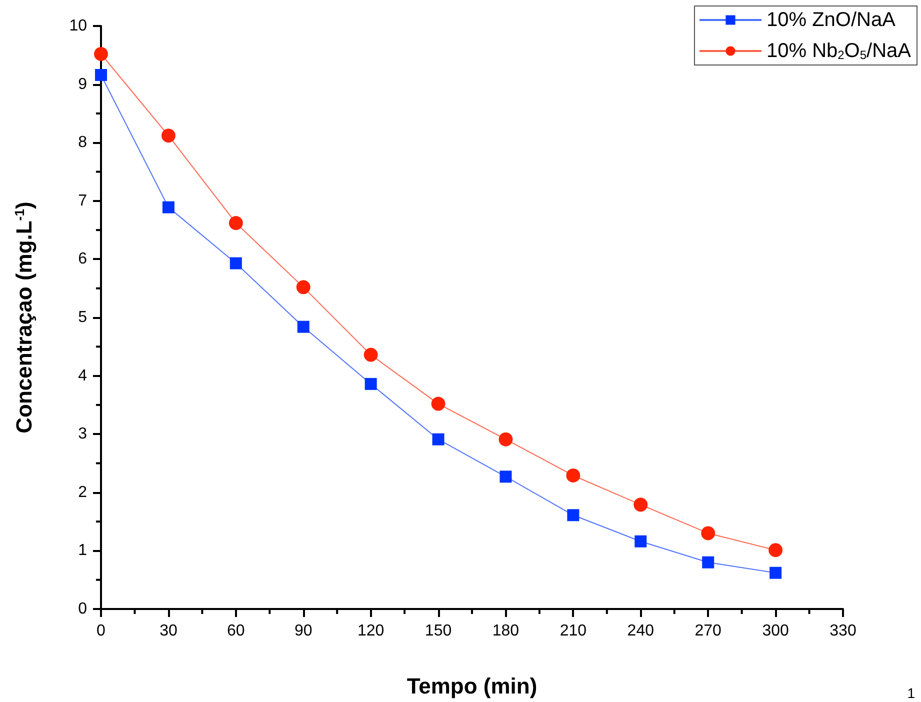  Describe the element at coordinates (303, 631) in the screenshot. I see `x-tick-label: 90` at that location.